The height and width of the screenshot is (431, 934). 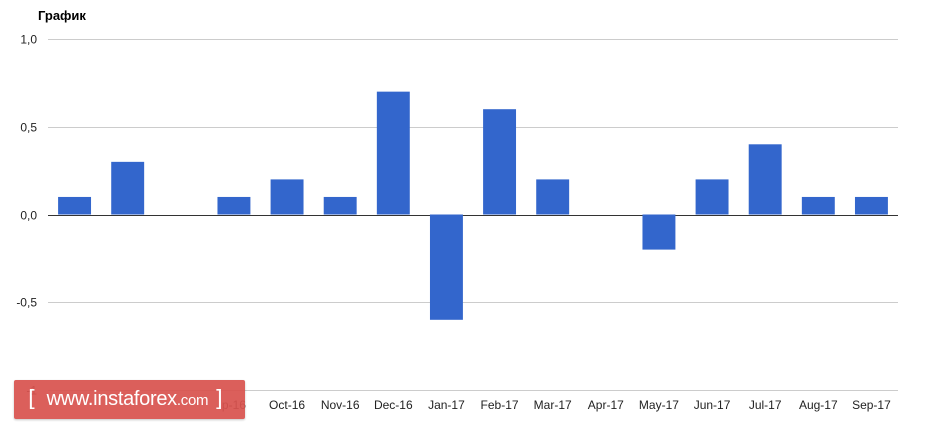 I want to click on x-tick-label: Aug-17, so click(x=818, y=405).